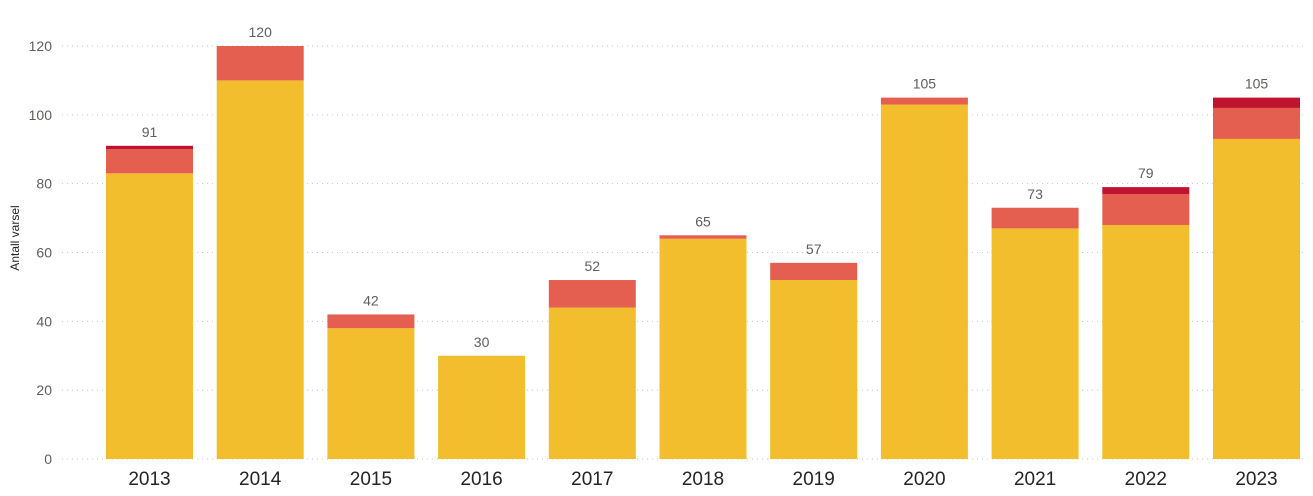  Describe the element at coordinates (48, 459) in the screenshot. I see `y-tick-label: 0` at that location.